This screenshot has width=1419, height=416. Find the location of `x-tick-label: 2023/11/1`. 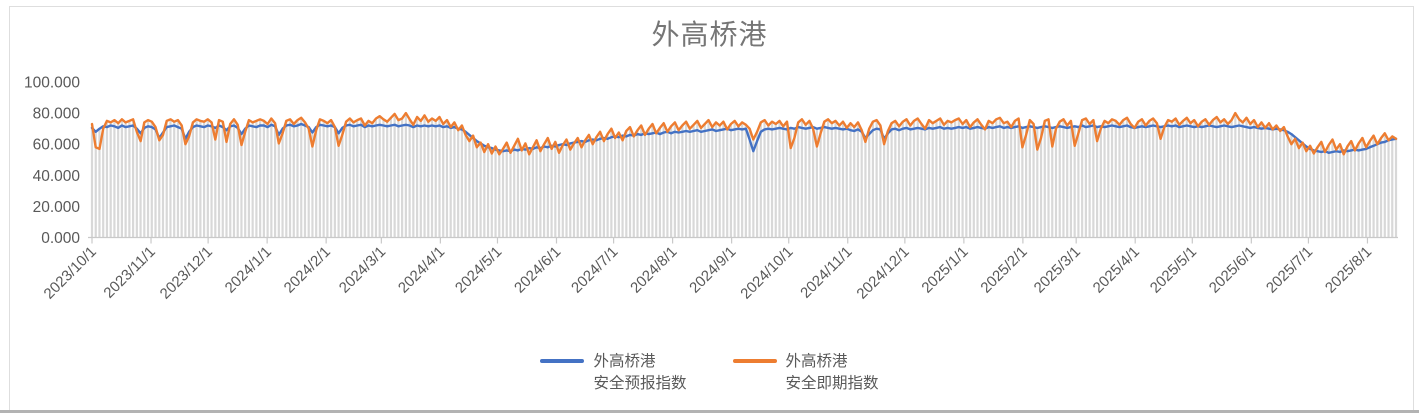

x-tick-label: 2023/11/1 is located at coordinates (129, 272).